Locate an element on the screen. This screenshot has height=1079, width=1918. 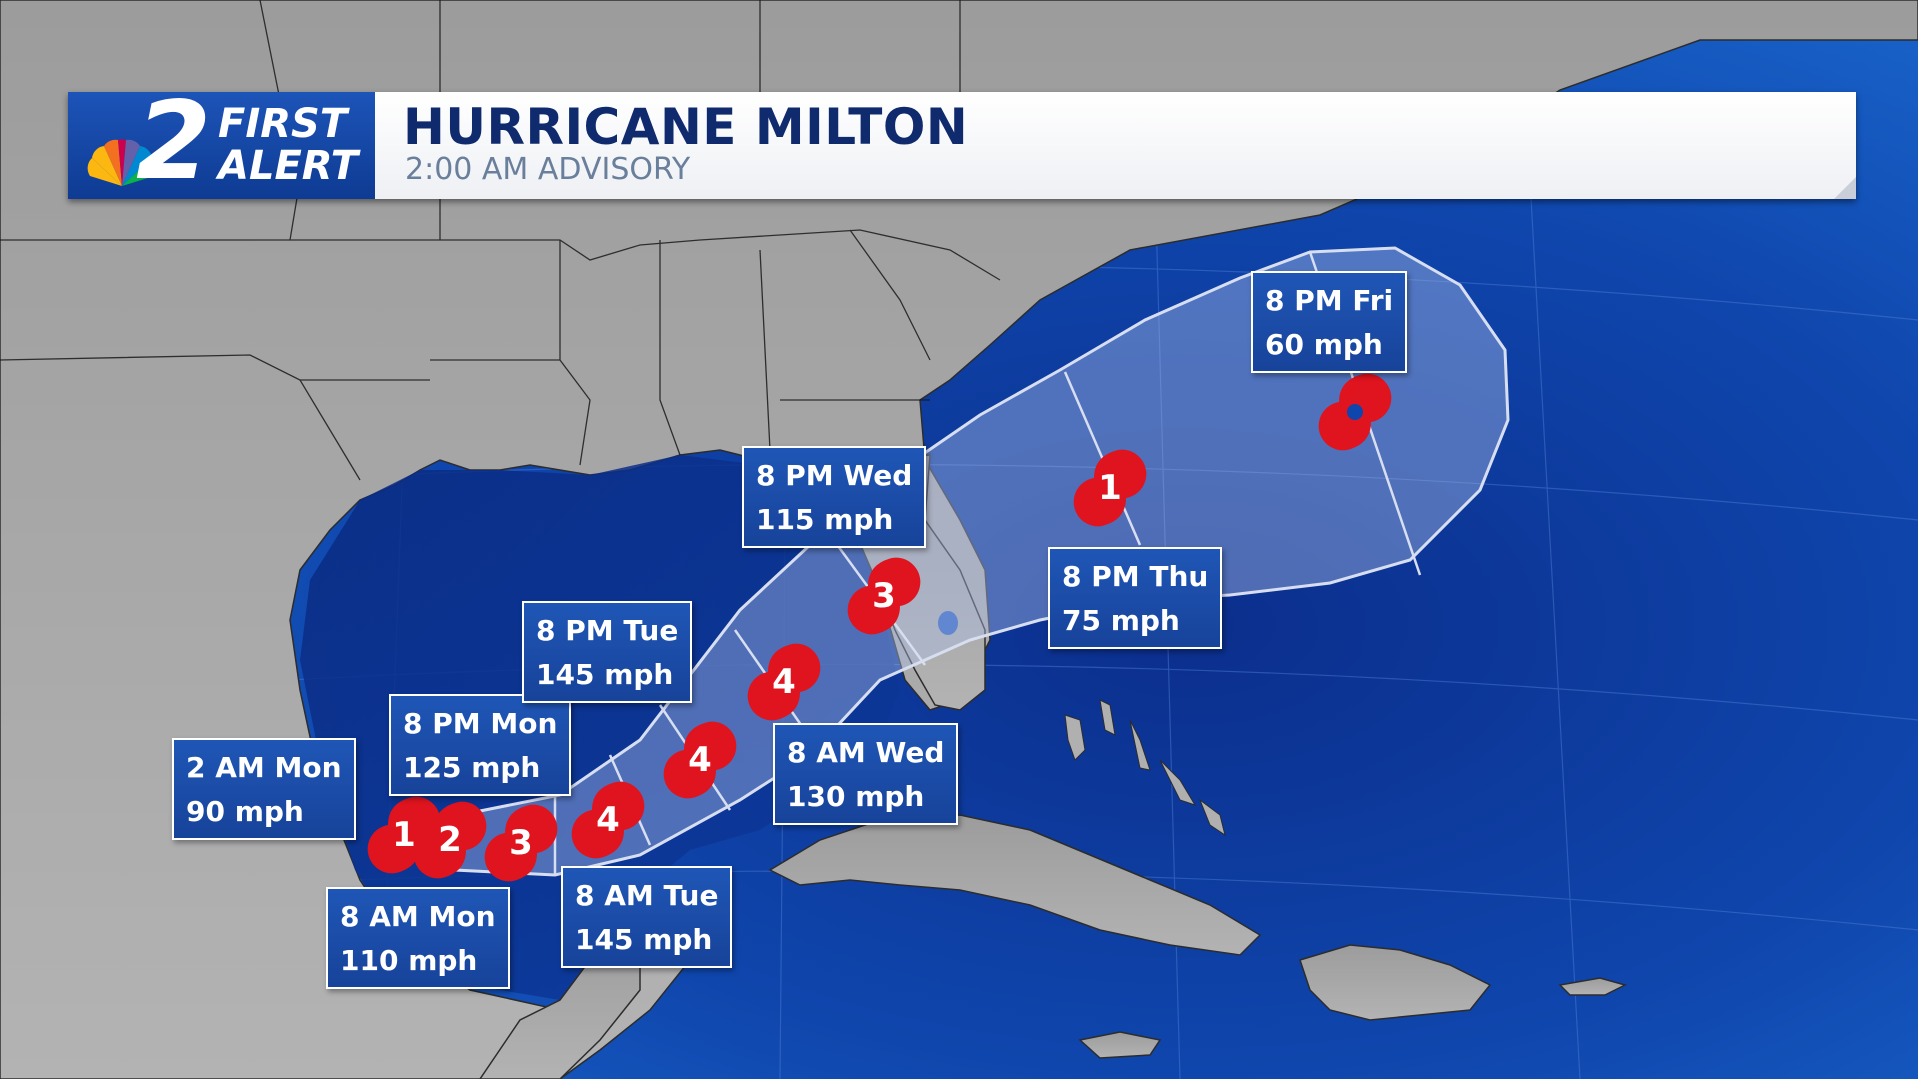
storm-category: 2 is located at coordinates (450, 840).